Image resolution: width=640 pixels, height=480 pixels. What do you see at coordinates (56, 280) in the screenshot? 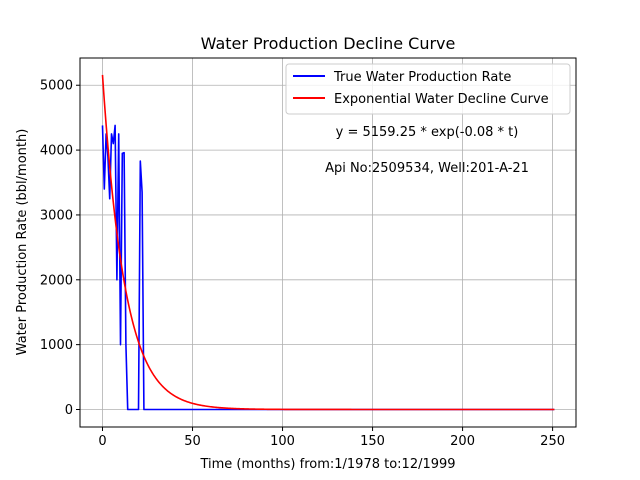
I see `y-tick-label: 2000` at bounding box center [56, 280].